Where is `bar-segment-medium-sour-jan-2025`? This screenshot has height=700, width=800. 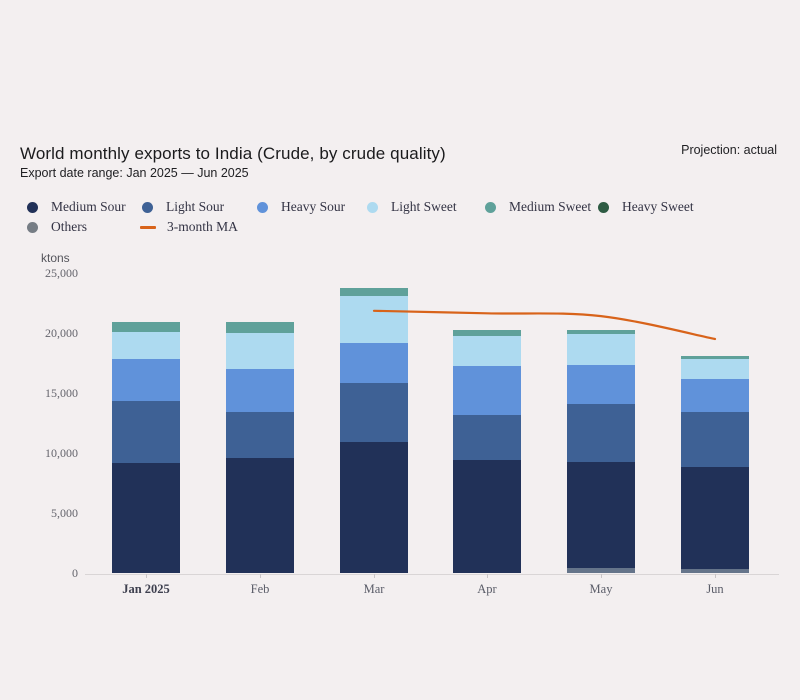
bar-segment-medium-sour-jan-2025 is located at coordinates (146, 517).